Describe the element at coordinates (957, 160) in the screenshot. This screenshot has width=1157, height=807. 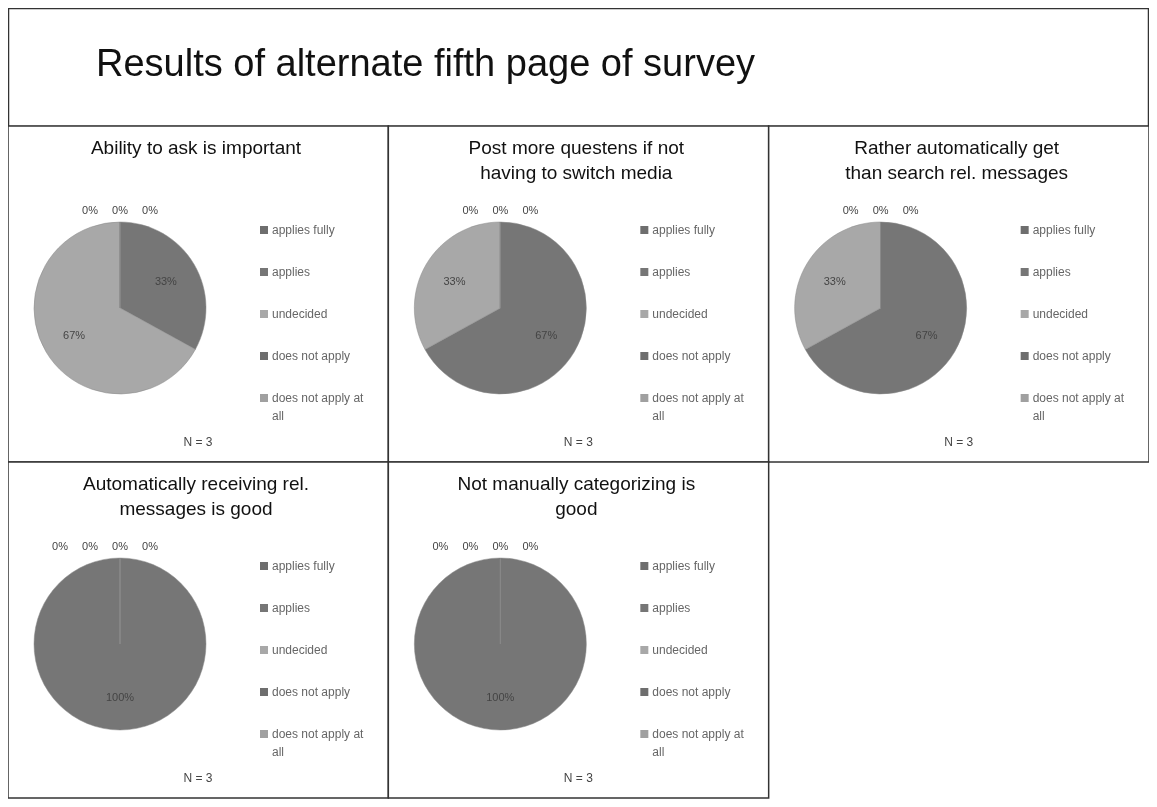
I see `chart-title: Rather automatically get than search rel. messages` at that location.